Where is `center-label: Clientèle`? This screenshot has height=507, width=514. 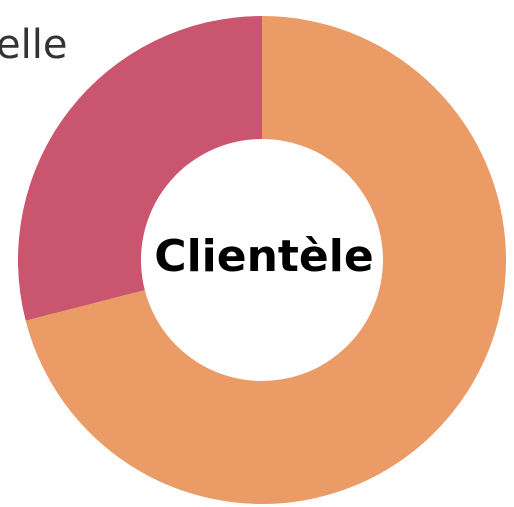
center-label: Clientèle is located at coordinates (263, 256).